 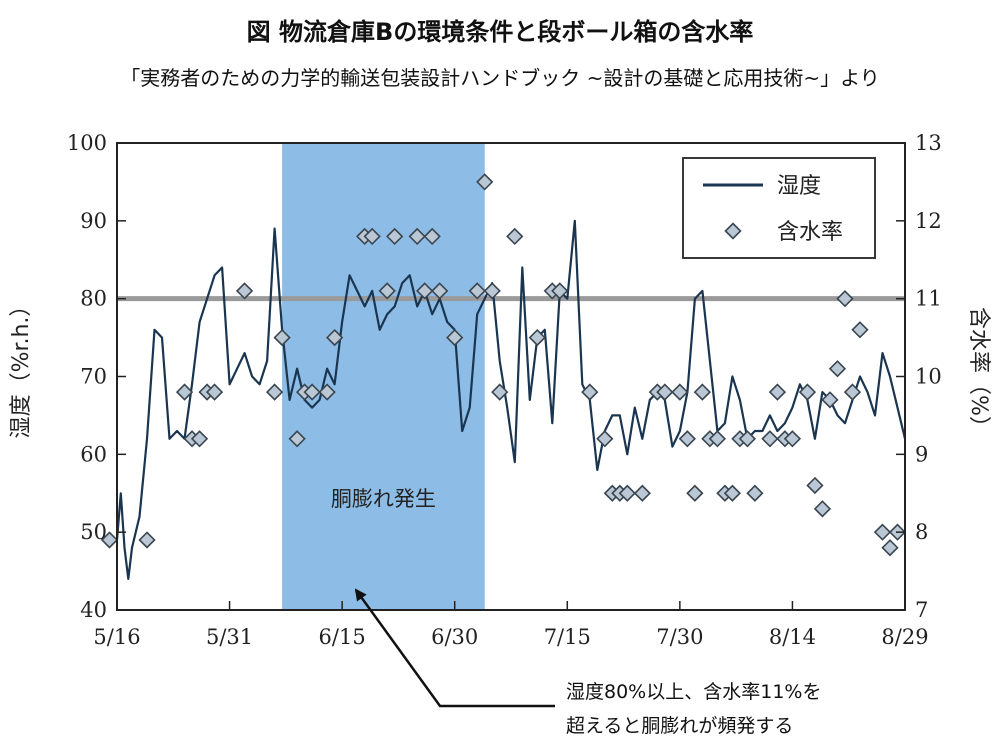 What do you see at coordinates (93, 221) in the screenshot?
I see `y-left-tick-label: 90` at bounding box center [93, 221].